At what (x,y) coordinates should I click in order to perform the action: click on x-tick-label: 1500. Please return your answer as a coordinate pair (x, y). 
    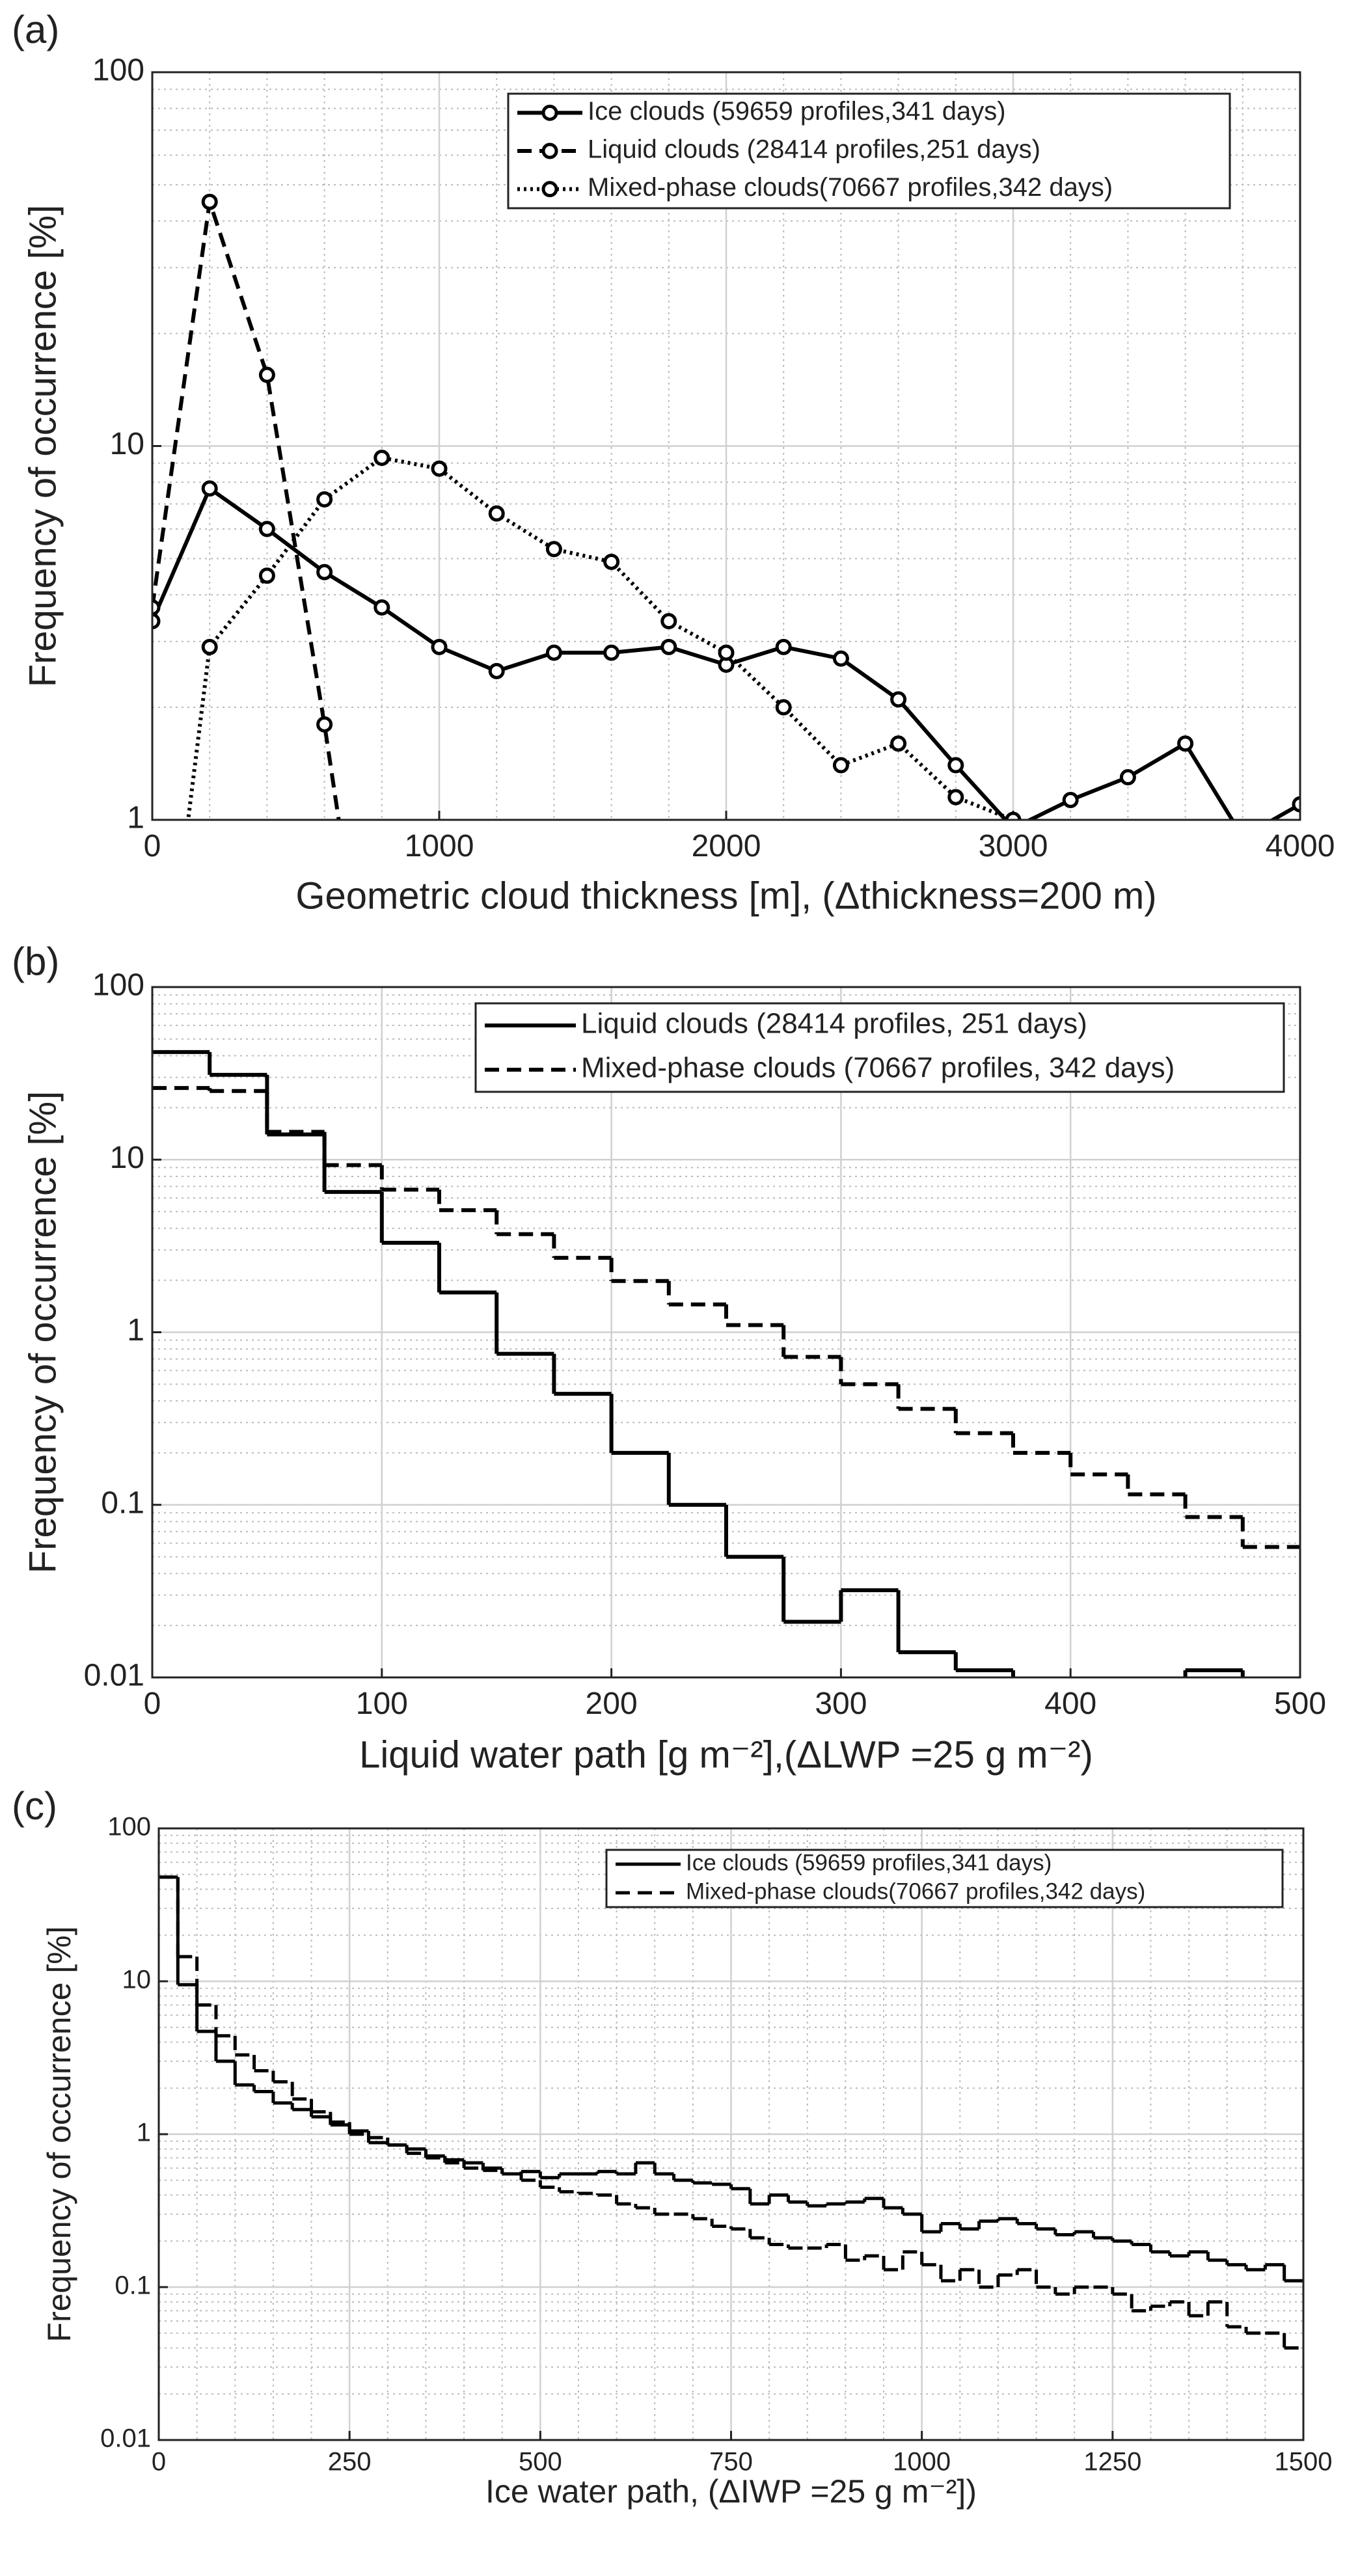
    Looking at the image, I should click on (1304, 2462).